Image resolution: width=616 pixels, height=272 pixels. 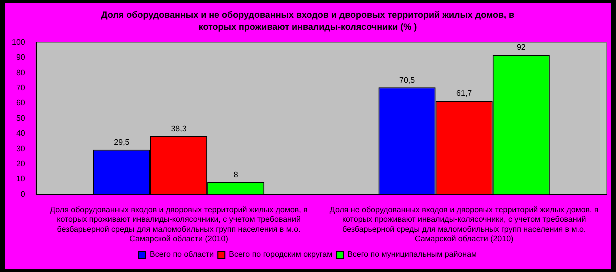 What do you see at coordinates (23, 194) in the screenshot?
I see `y-tick-label: 0` at bounding box center [23, 194].